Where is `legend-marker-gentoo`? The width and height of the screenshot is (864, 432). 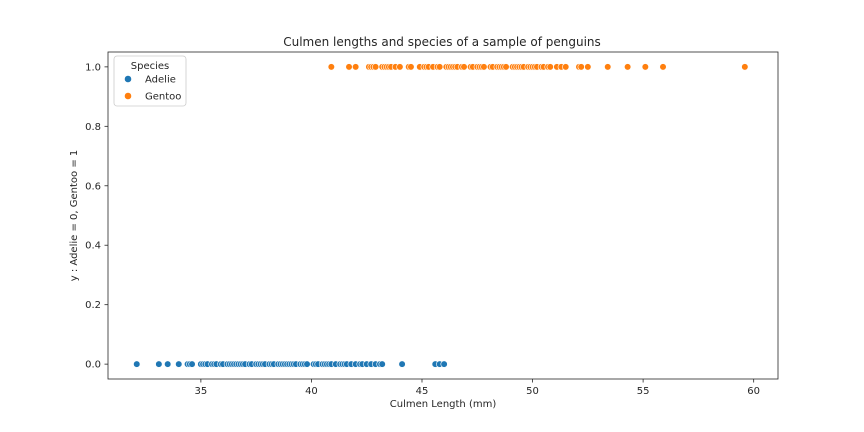 legend-marker-gentoo is located at coordinates (128, 96).